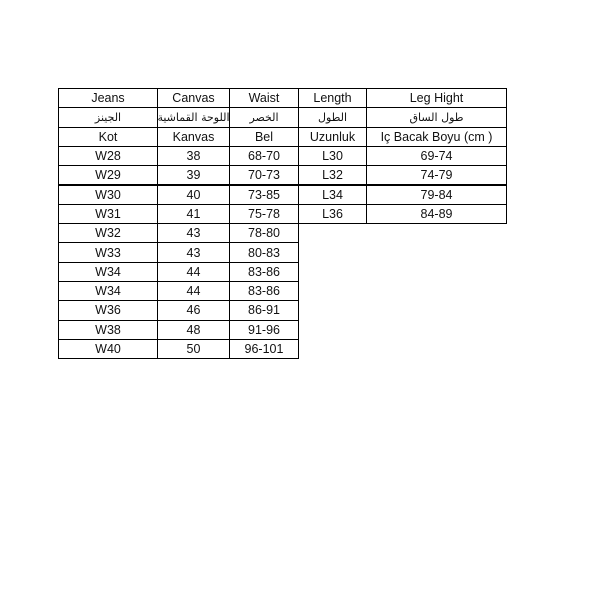 The width and height of the screenshot is (610, 615). I want to click on cell-jeans: W38, so click(108, 329).